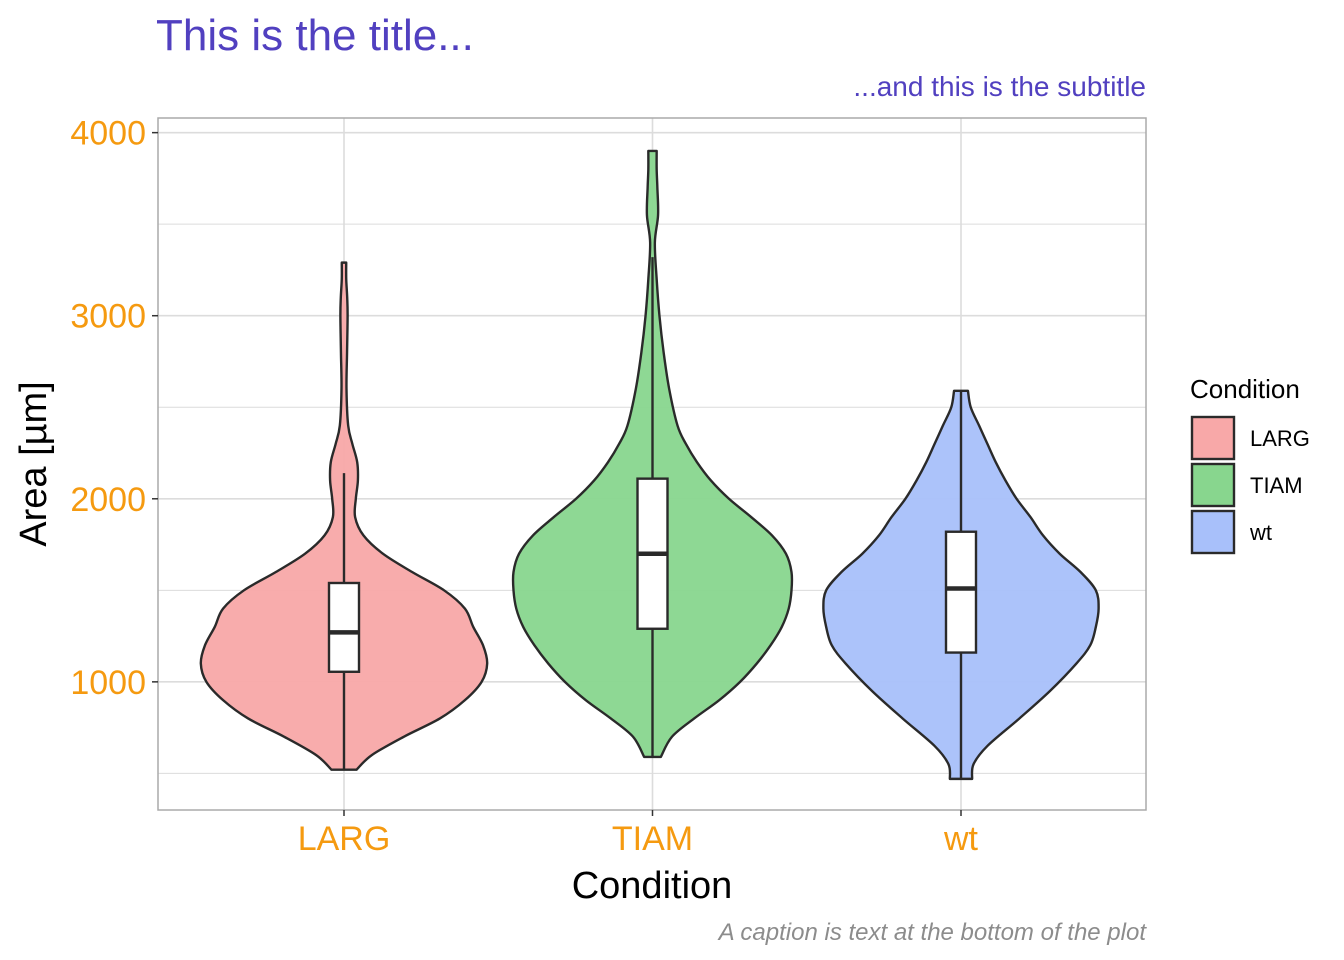 The image size is (1344, 960). I want to click on legend-key-wt, so click(1213, 532).